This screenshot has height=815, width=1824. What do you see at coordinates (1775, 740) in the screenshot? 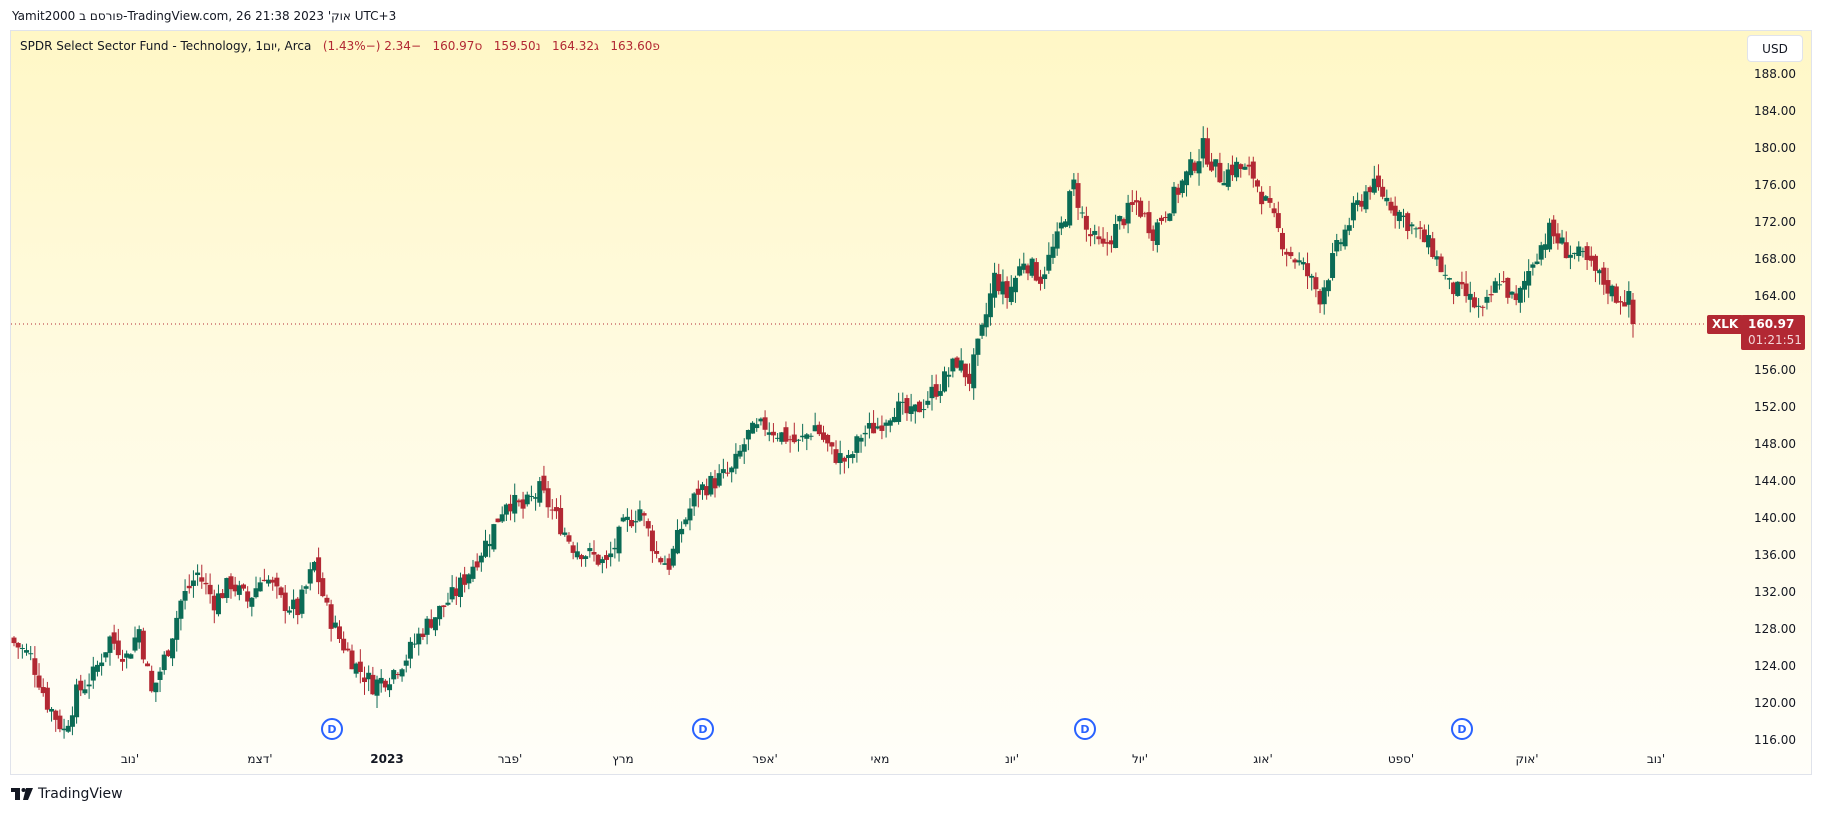
I see `price-tick: 116.00` at bounding box center [1775, 740].